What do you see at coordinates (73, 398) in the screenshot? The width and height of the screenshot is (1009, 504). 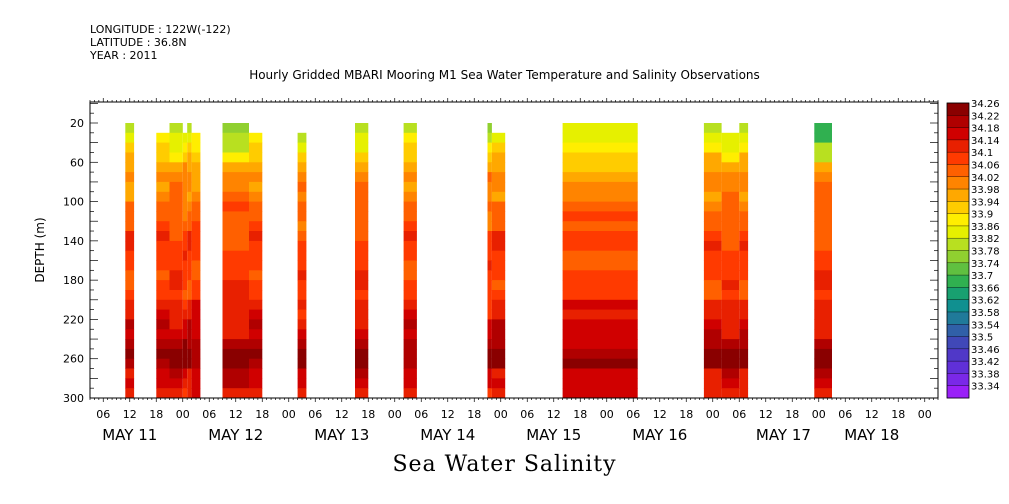 I see `y-tick-label: 300` at bounding box center [73, 398].